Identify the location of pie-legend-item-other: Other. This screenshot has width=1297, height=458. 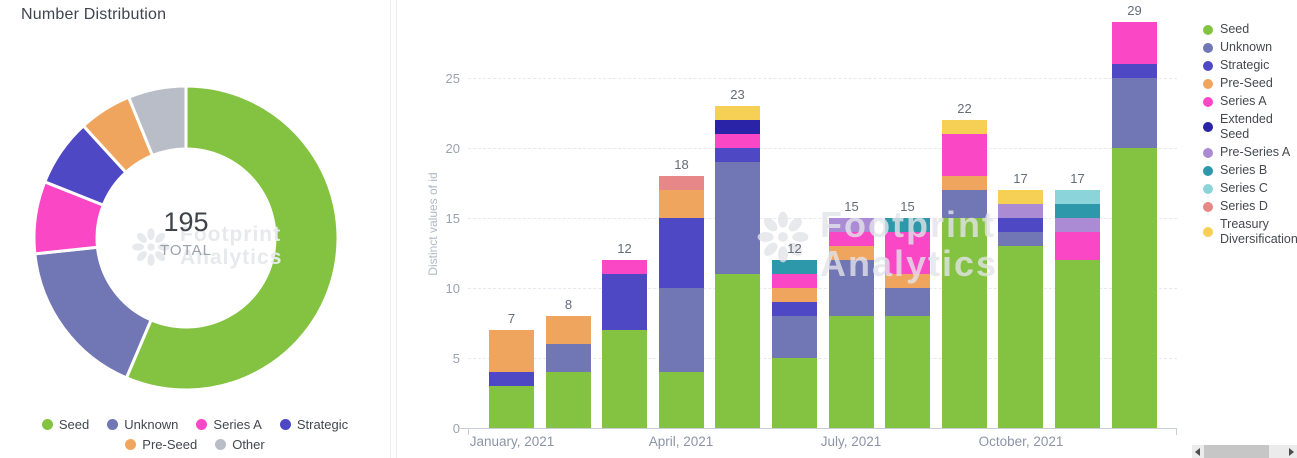
(240, 444).